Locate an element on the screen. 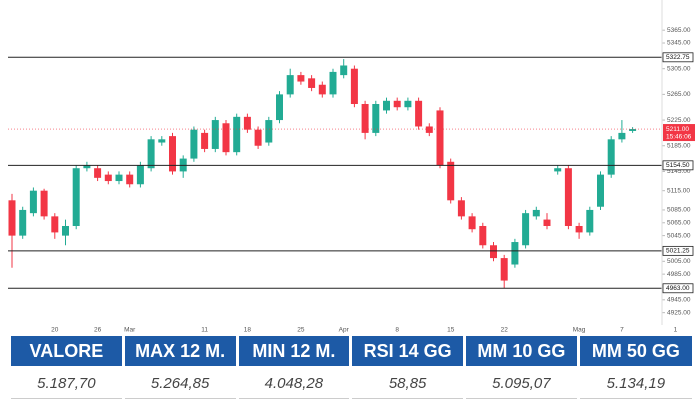 The width and height of the screenshot is (700, 400). y-tick-label: 4985.00 is located at coordinates (679, 274).